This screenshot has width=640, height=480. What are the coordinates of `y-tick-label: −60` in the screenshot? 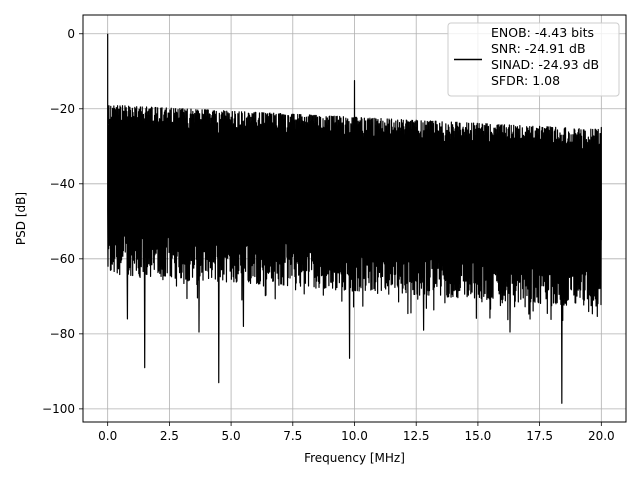 It's located at (62, 259).